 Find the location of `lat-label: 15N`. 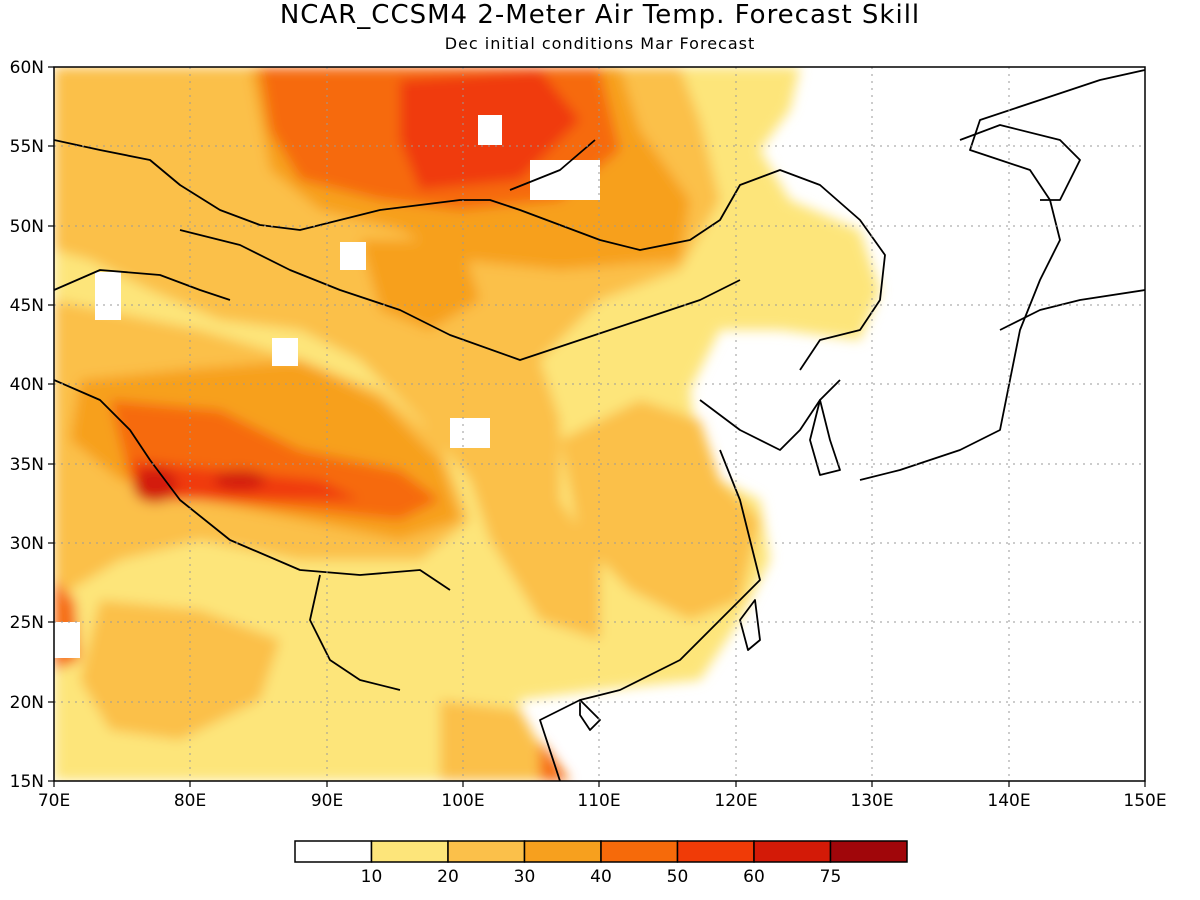

lat-label: 15N is located at coordinates (27, 782).